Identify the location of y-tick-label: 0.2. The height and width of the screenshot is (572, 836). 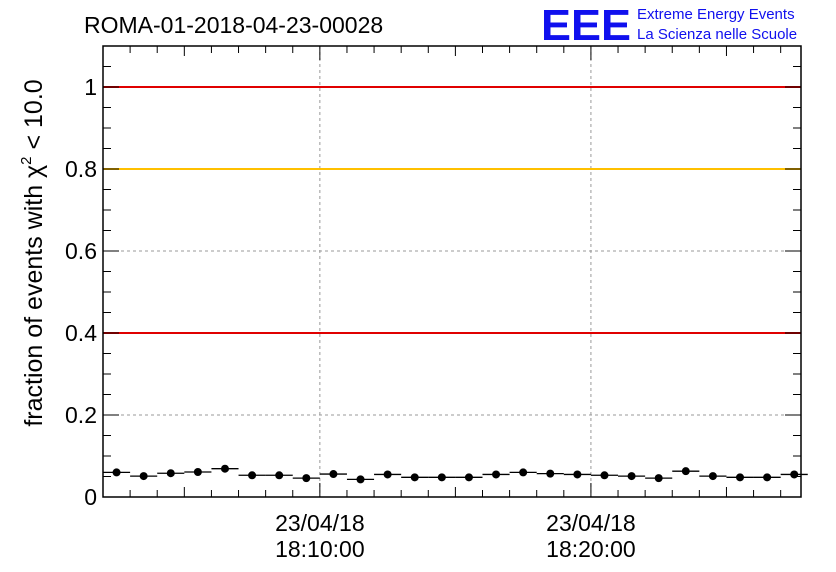
(81, 415).